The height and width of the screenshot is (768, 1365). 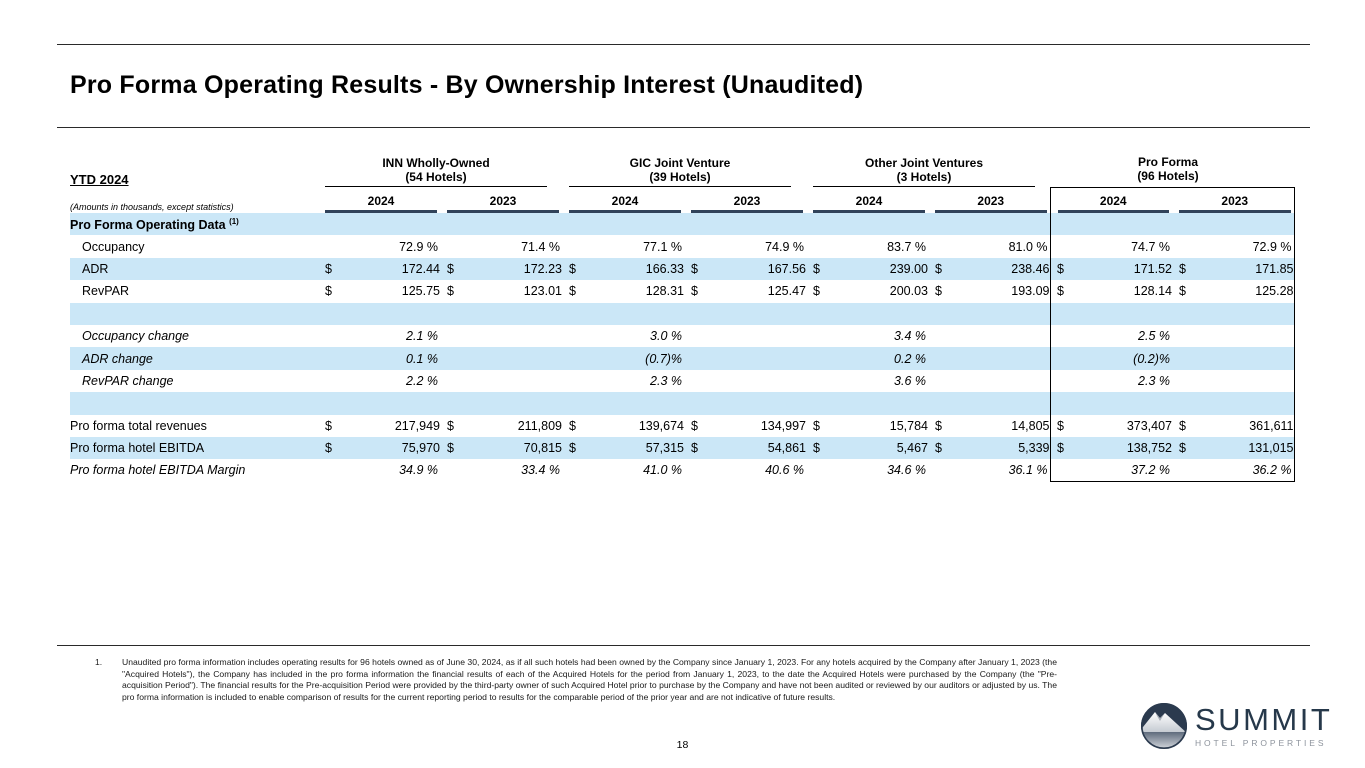 What do you see at coordinates (869, 203) in the screenshot?
I see `year-label: 2024` at bounding box center [869, 203].